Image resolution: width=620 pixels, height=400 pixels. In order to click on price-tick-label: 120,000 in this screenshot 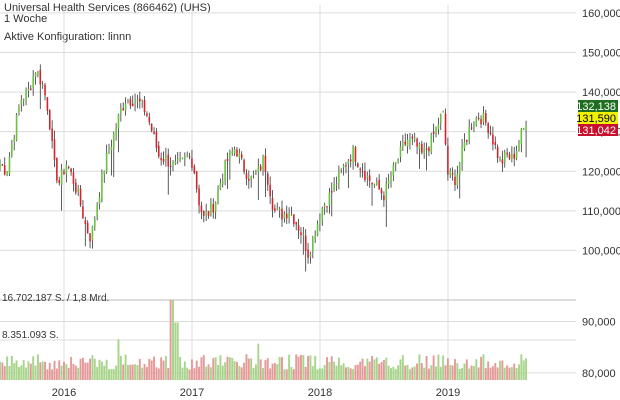, I will do `click(601, 172)`.